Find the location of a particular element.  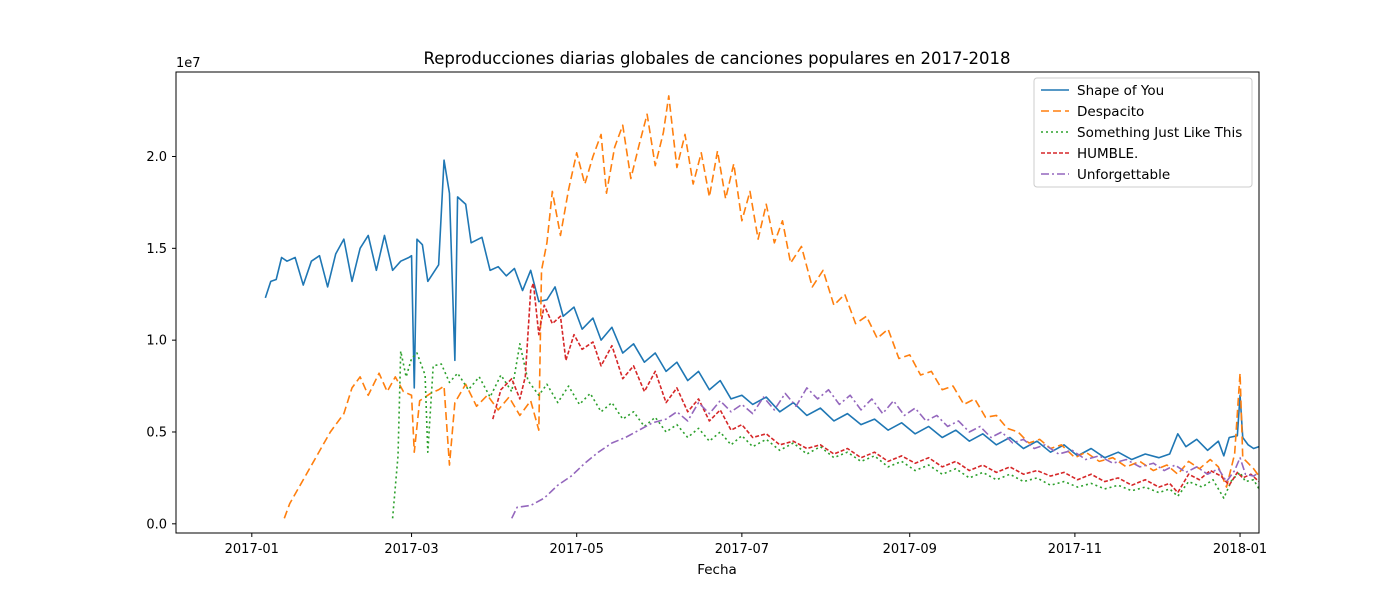

x-tick-label: 2017-07 is located at coordinates (742, 549).